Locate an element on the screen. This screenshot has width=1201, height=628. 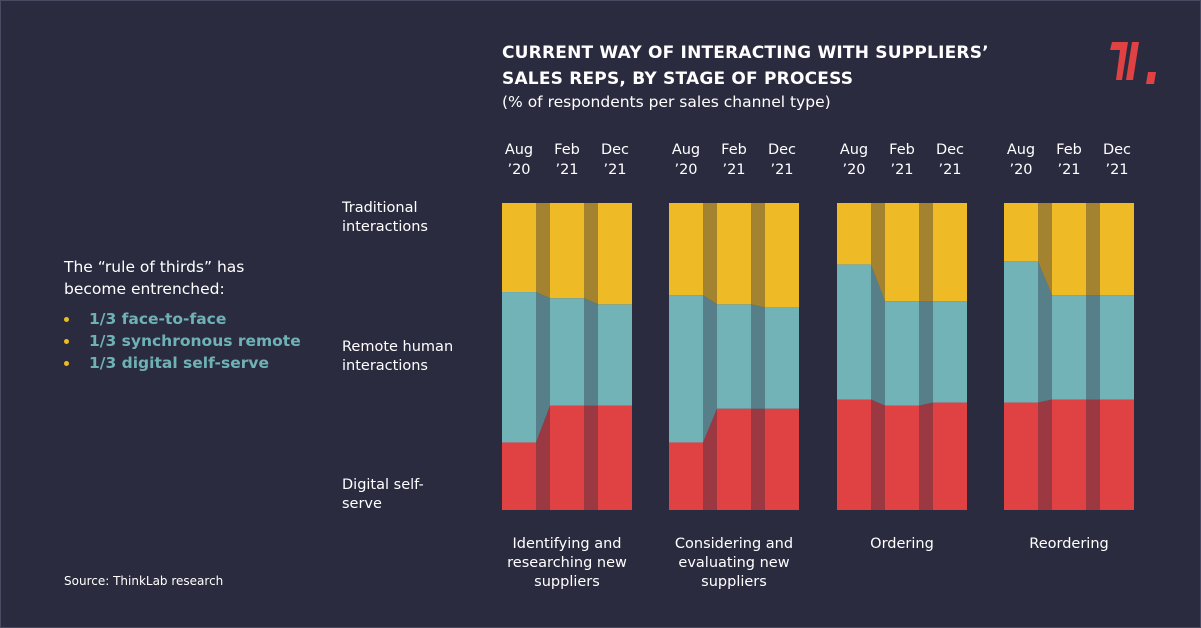
chart-title-line-2: SALES REPS, BY STAGE OF PROCESS is located at coordinates (678, 79).